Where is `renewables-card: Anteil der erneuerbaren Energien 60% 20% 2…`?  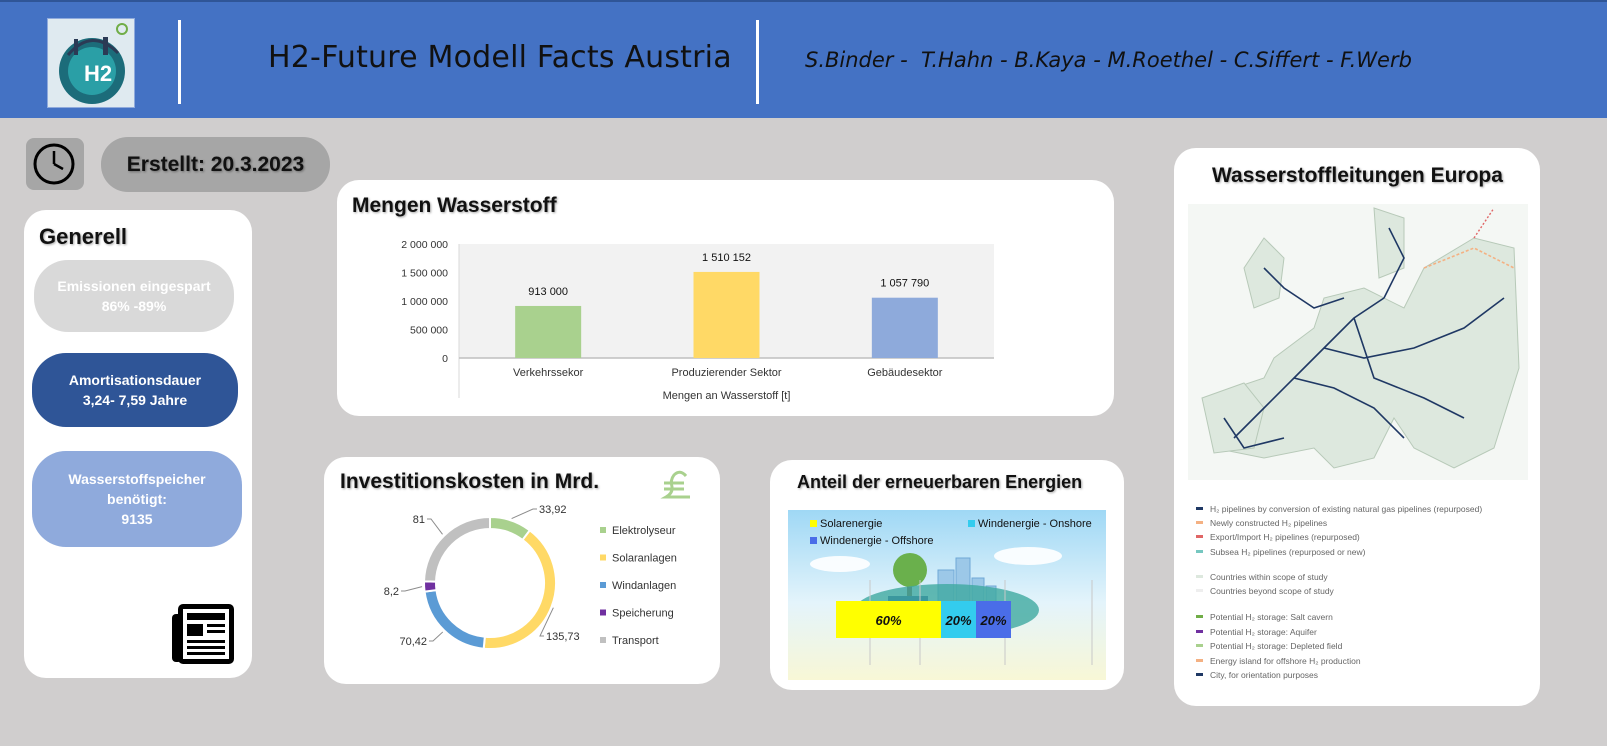
renewables-card: Anteil der erneuerbaren Energien 60% 20% 2… is located at coordinates (947, 575).